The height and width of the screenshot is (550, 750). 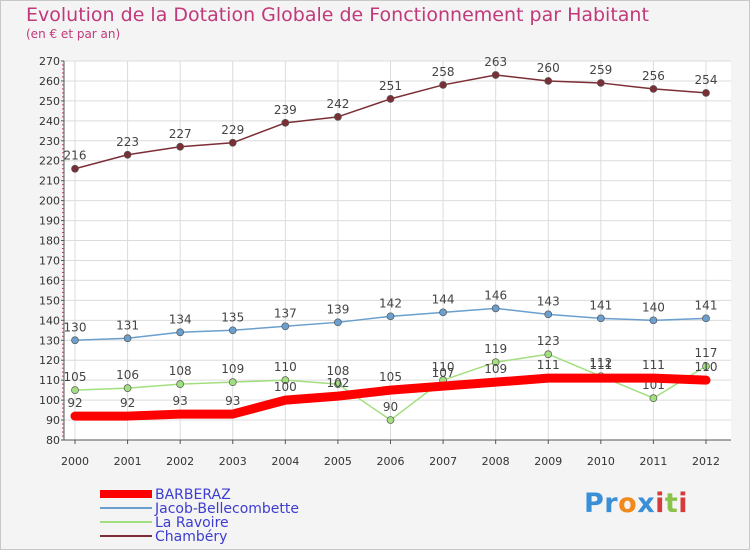 What do you see at coordinates (53, 420) in the screenshot?
I see `y-tick-label-90: 90` at bounding box center [53, 420].